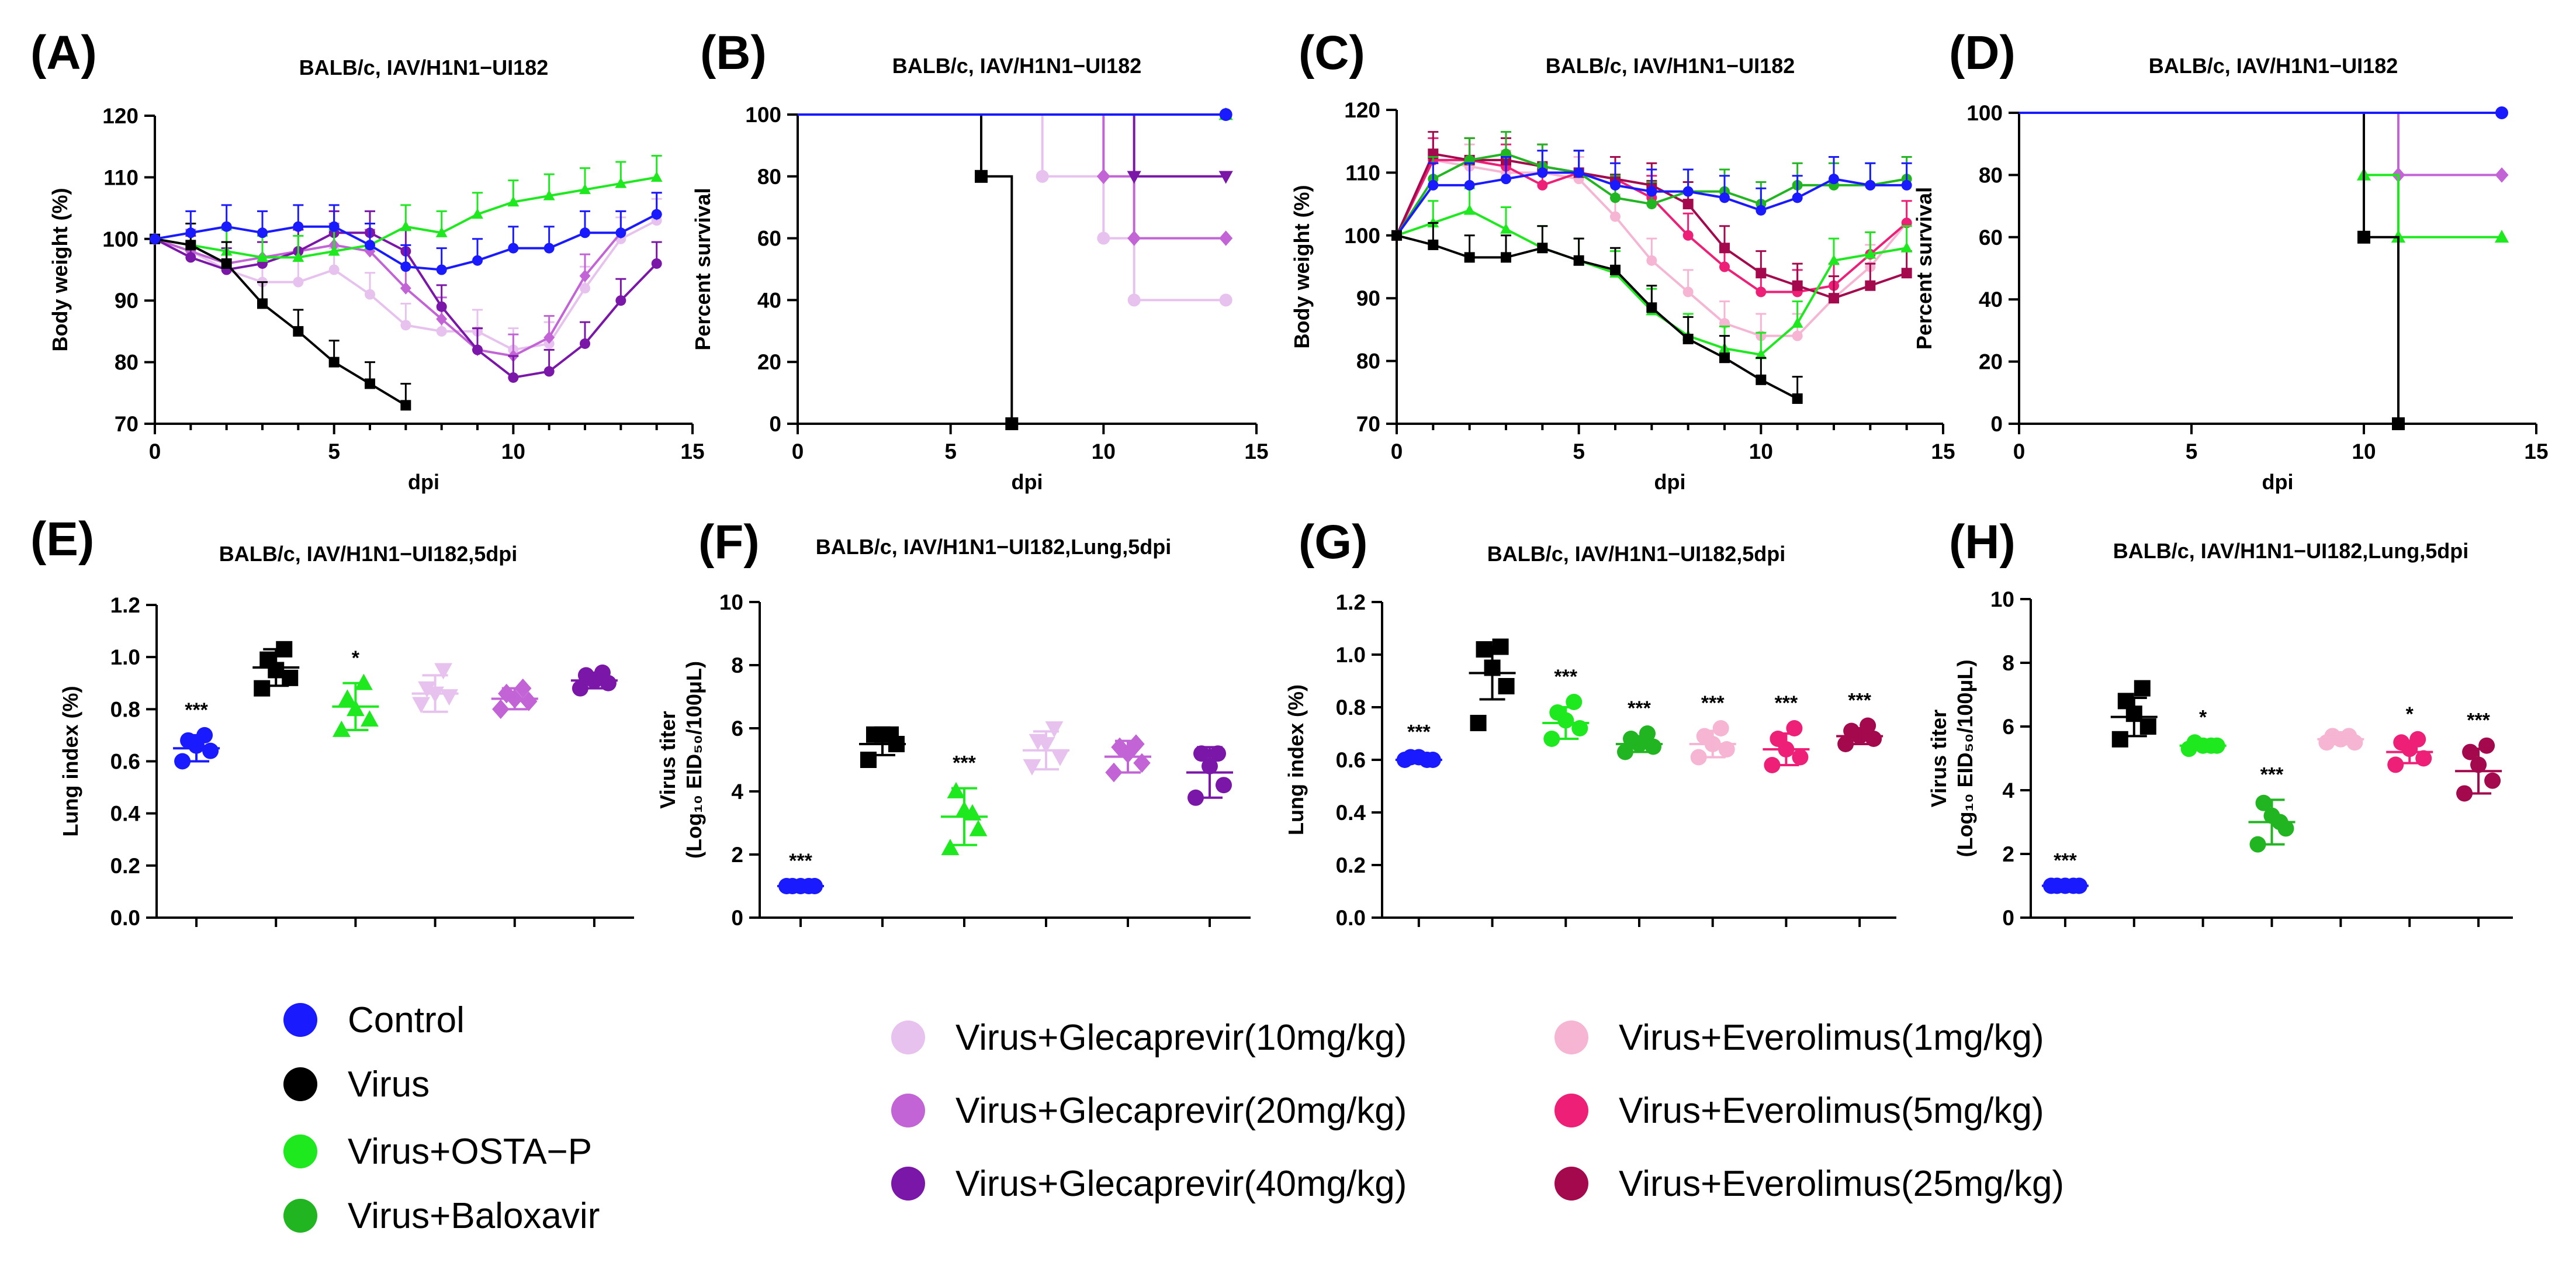 The width and height of the screenshot is (2576, 1266). Describe the element at coordinates (729, 542) in the screenshot. I see `panel-f-letter: (F)` at that location.